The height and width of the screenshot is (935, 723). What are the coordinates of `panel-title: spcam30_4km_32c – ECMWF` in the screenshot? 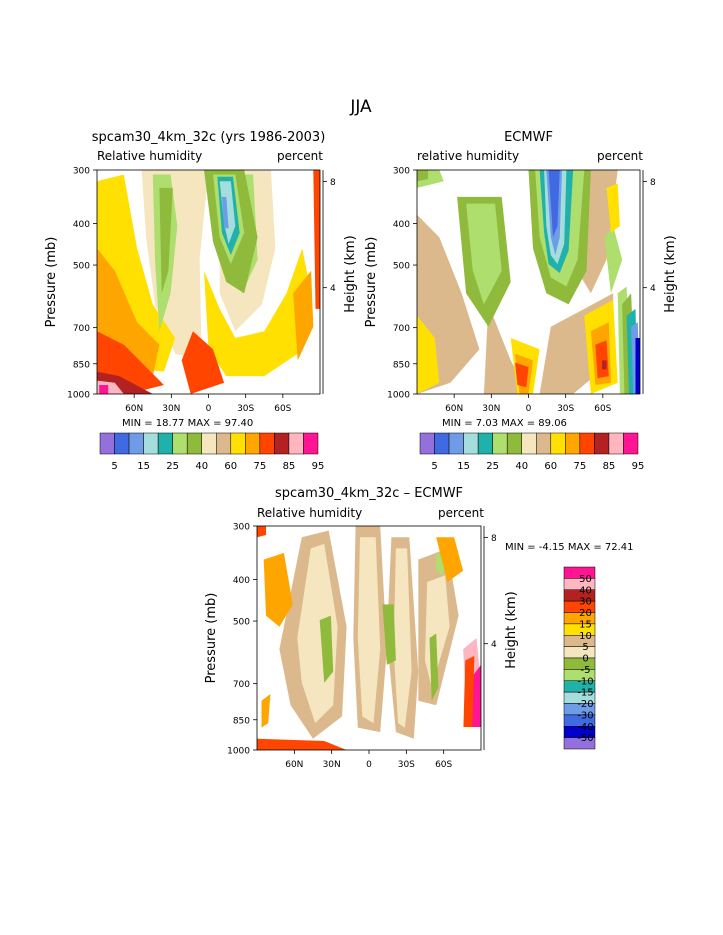 It's located at (369, 493).